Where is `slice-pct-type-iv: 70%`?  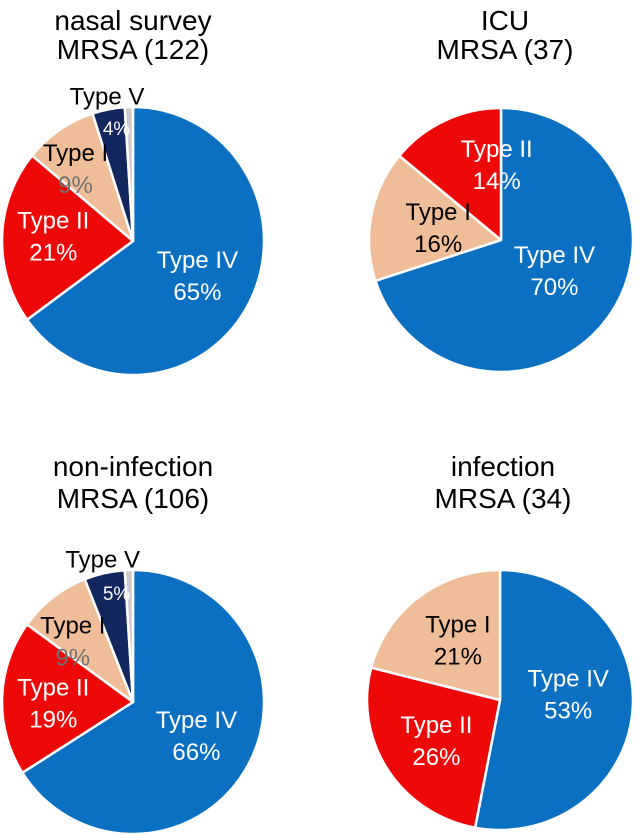 slice-pct-type-iv: 70% is located at coordinates (554, 287).